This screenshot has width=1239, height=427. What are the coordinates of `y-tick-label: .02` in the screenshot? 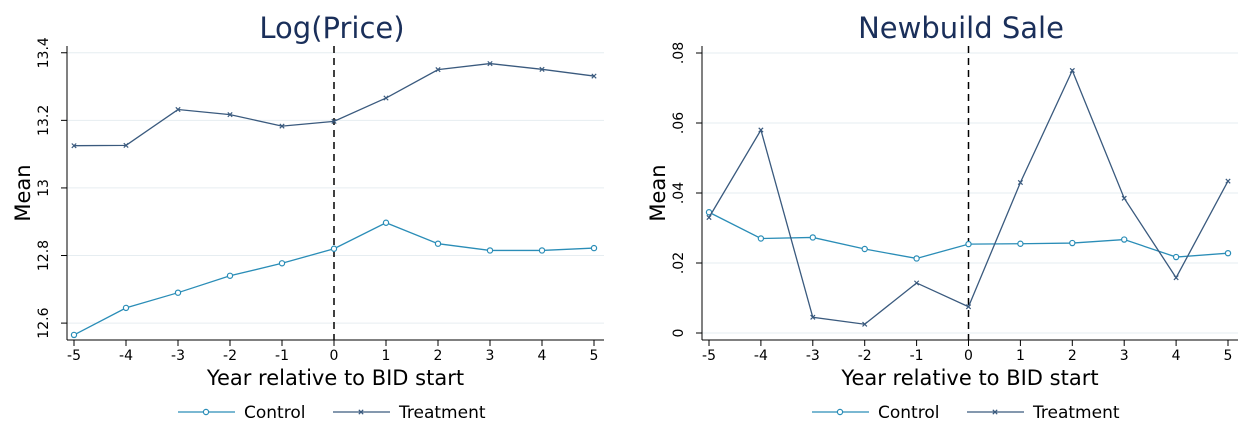 It's located at (679, 263).